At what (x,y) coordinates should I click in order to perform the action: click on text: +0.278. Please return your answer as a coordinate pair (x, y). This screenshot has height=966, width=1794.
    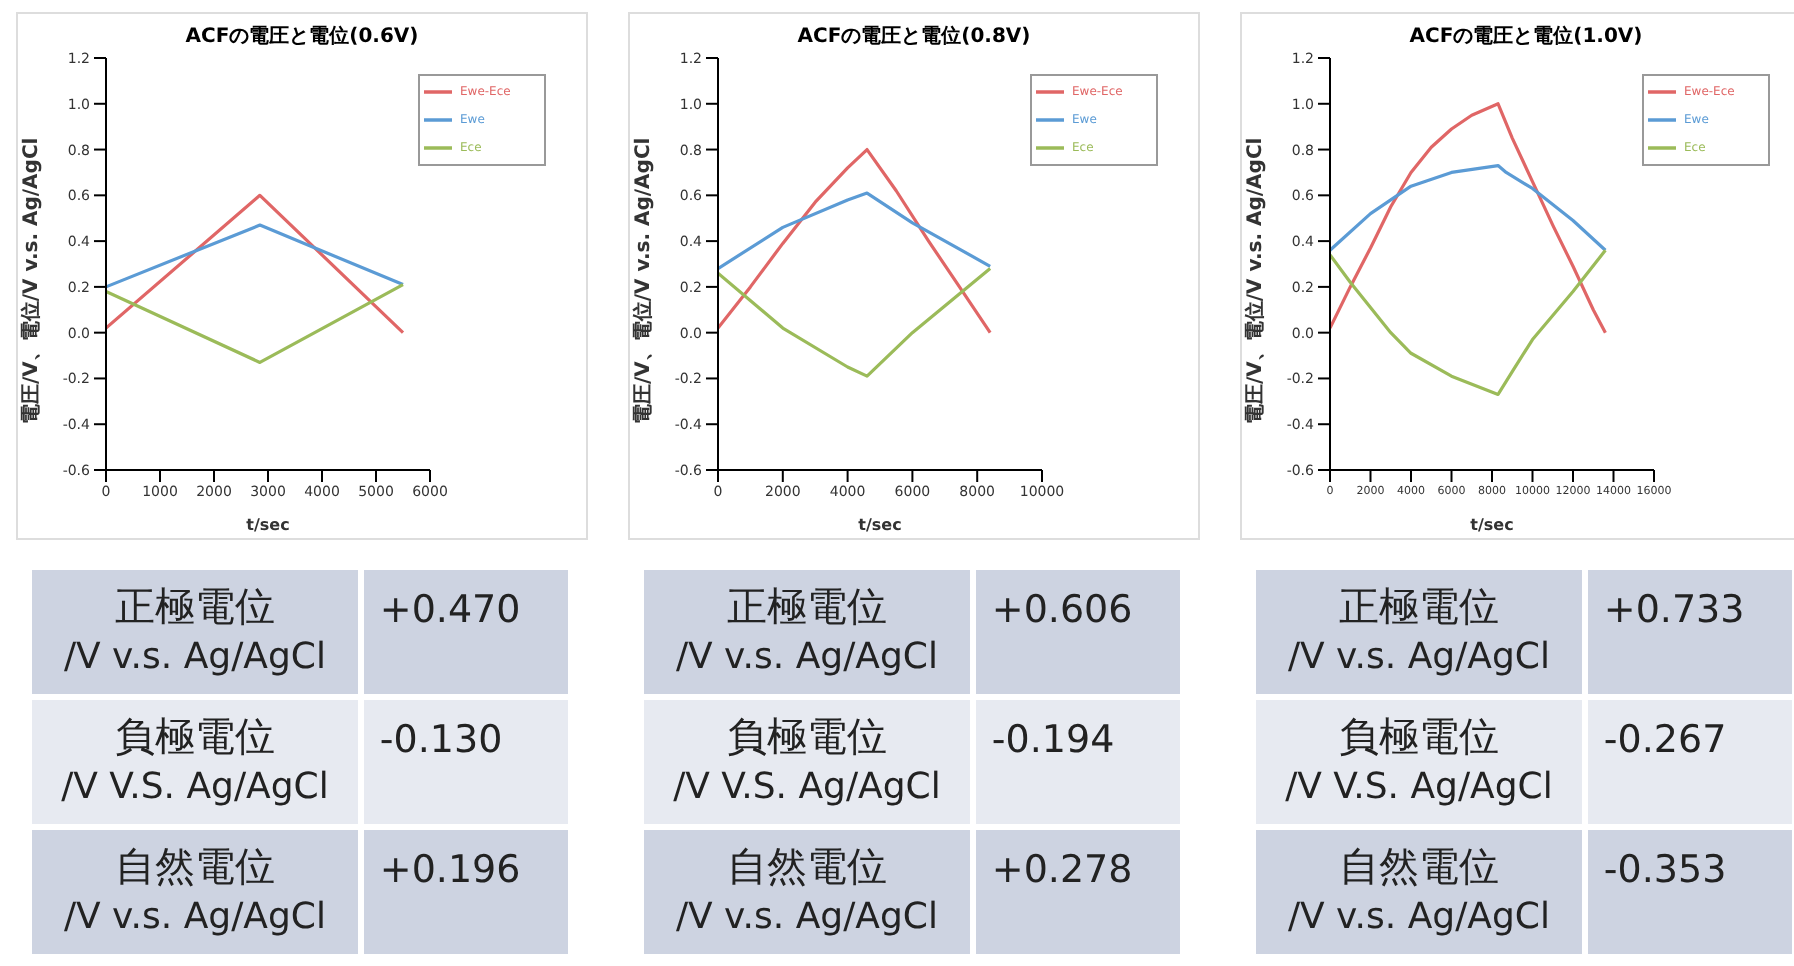
    Looking at the image, I should click on (1077, 892).